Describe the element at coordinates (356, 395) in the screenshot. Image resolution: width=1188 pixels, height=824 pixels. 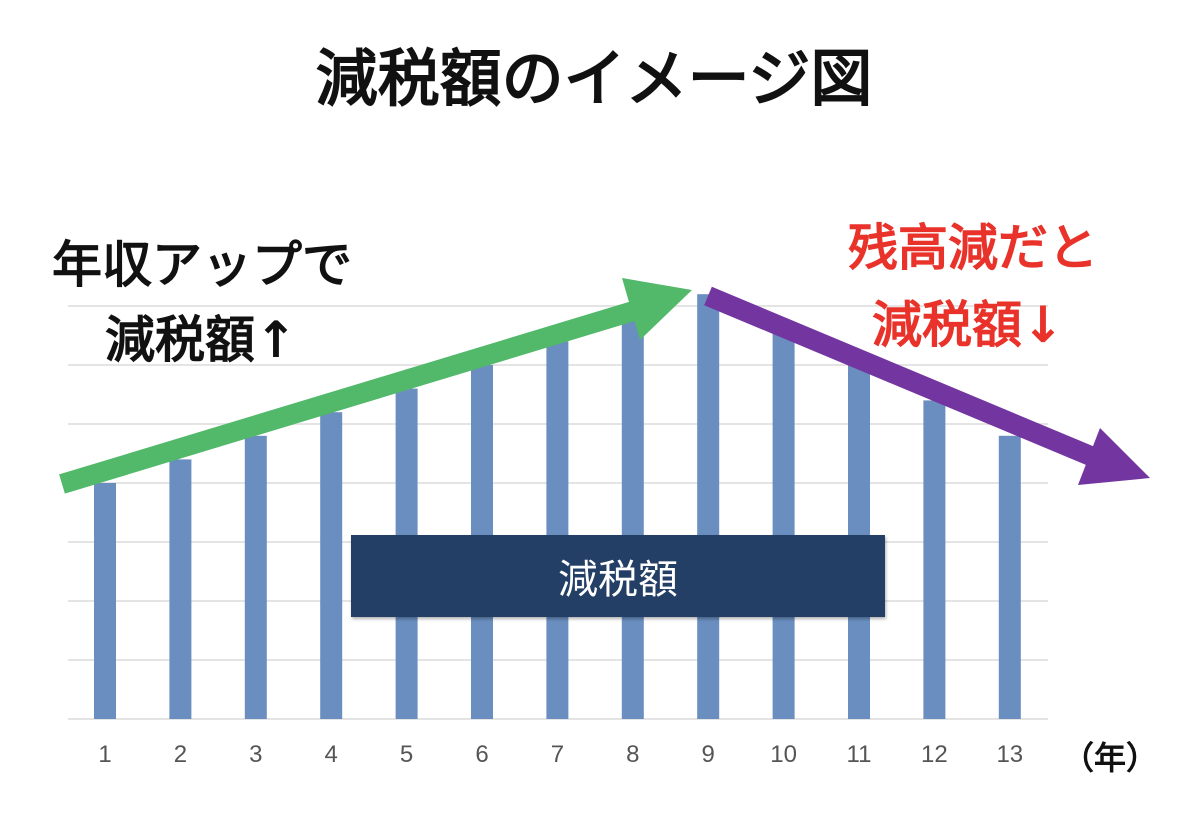
I see `up-arrow-icon` at that location.